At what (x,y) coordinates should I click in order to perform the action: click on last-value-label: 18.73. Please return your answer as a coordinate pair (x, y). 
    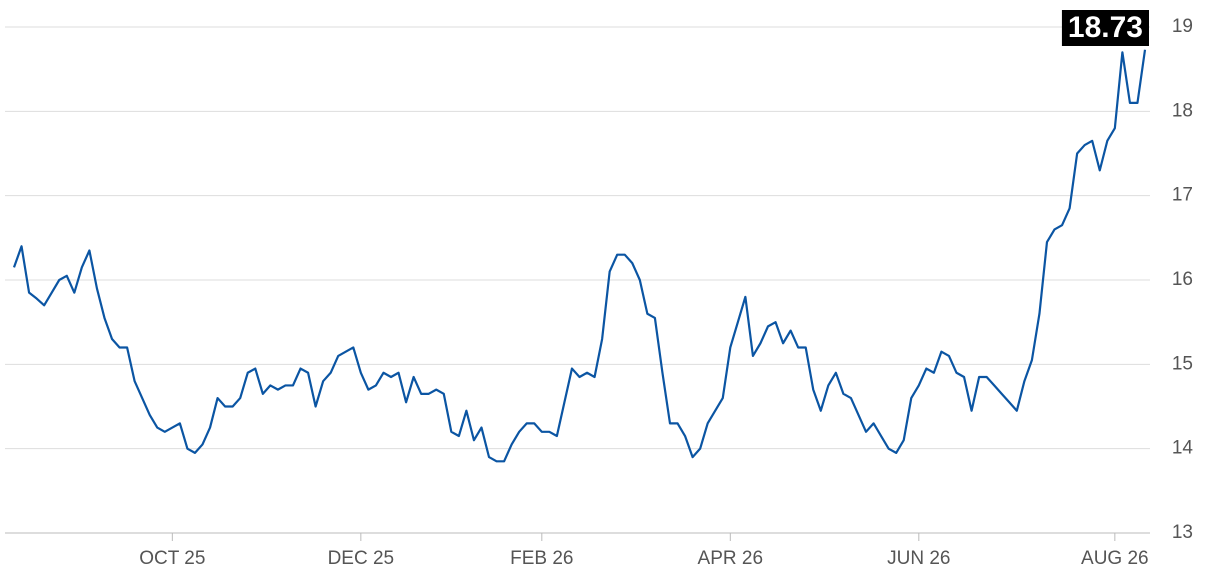
    Looking at the image, I should click on (1105, 27).